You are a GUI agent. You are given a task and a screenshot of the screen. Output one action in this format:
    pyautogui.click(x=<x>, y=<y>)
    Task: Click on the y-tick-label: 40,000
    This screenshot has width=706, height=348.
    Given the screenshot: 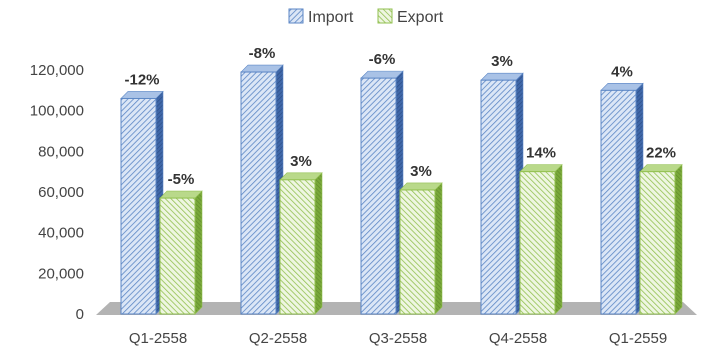 What is the action you would take?
    pyautogui.click(x=61, y=233)
    